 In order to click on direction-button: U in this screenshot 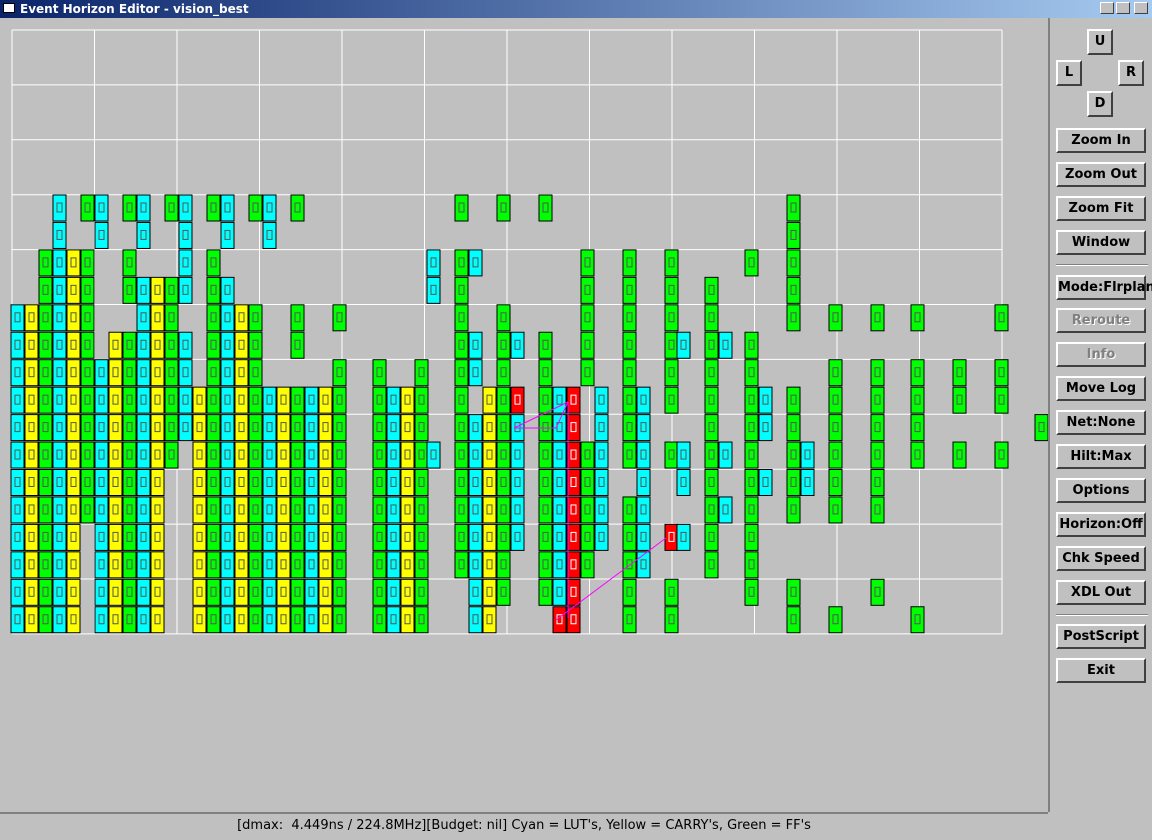, I will do `click(1100, 42)`.